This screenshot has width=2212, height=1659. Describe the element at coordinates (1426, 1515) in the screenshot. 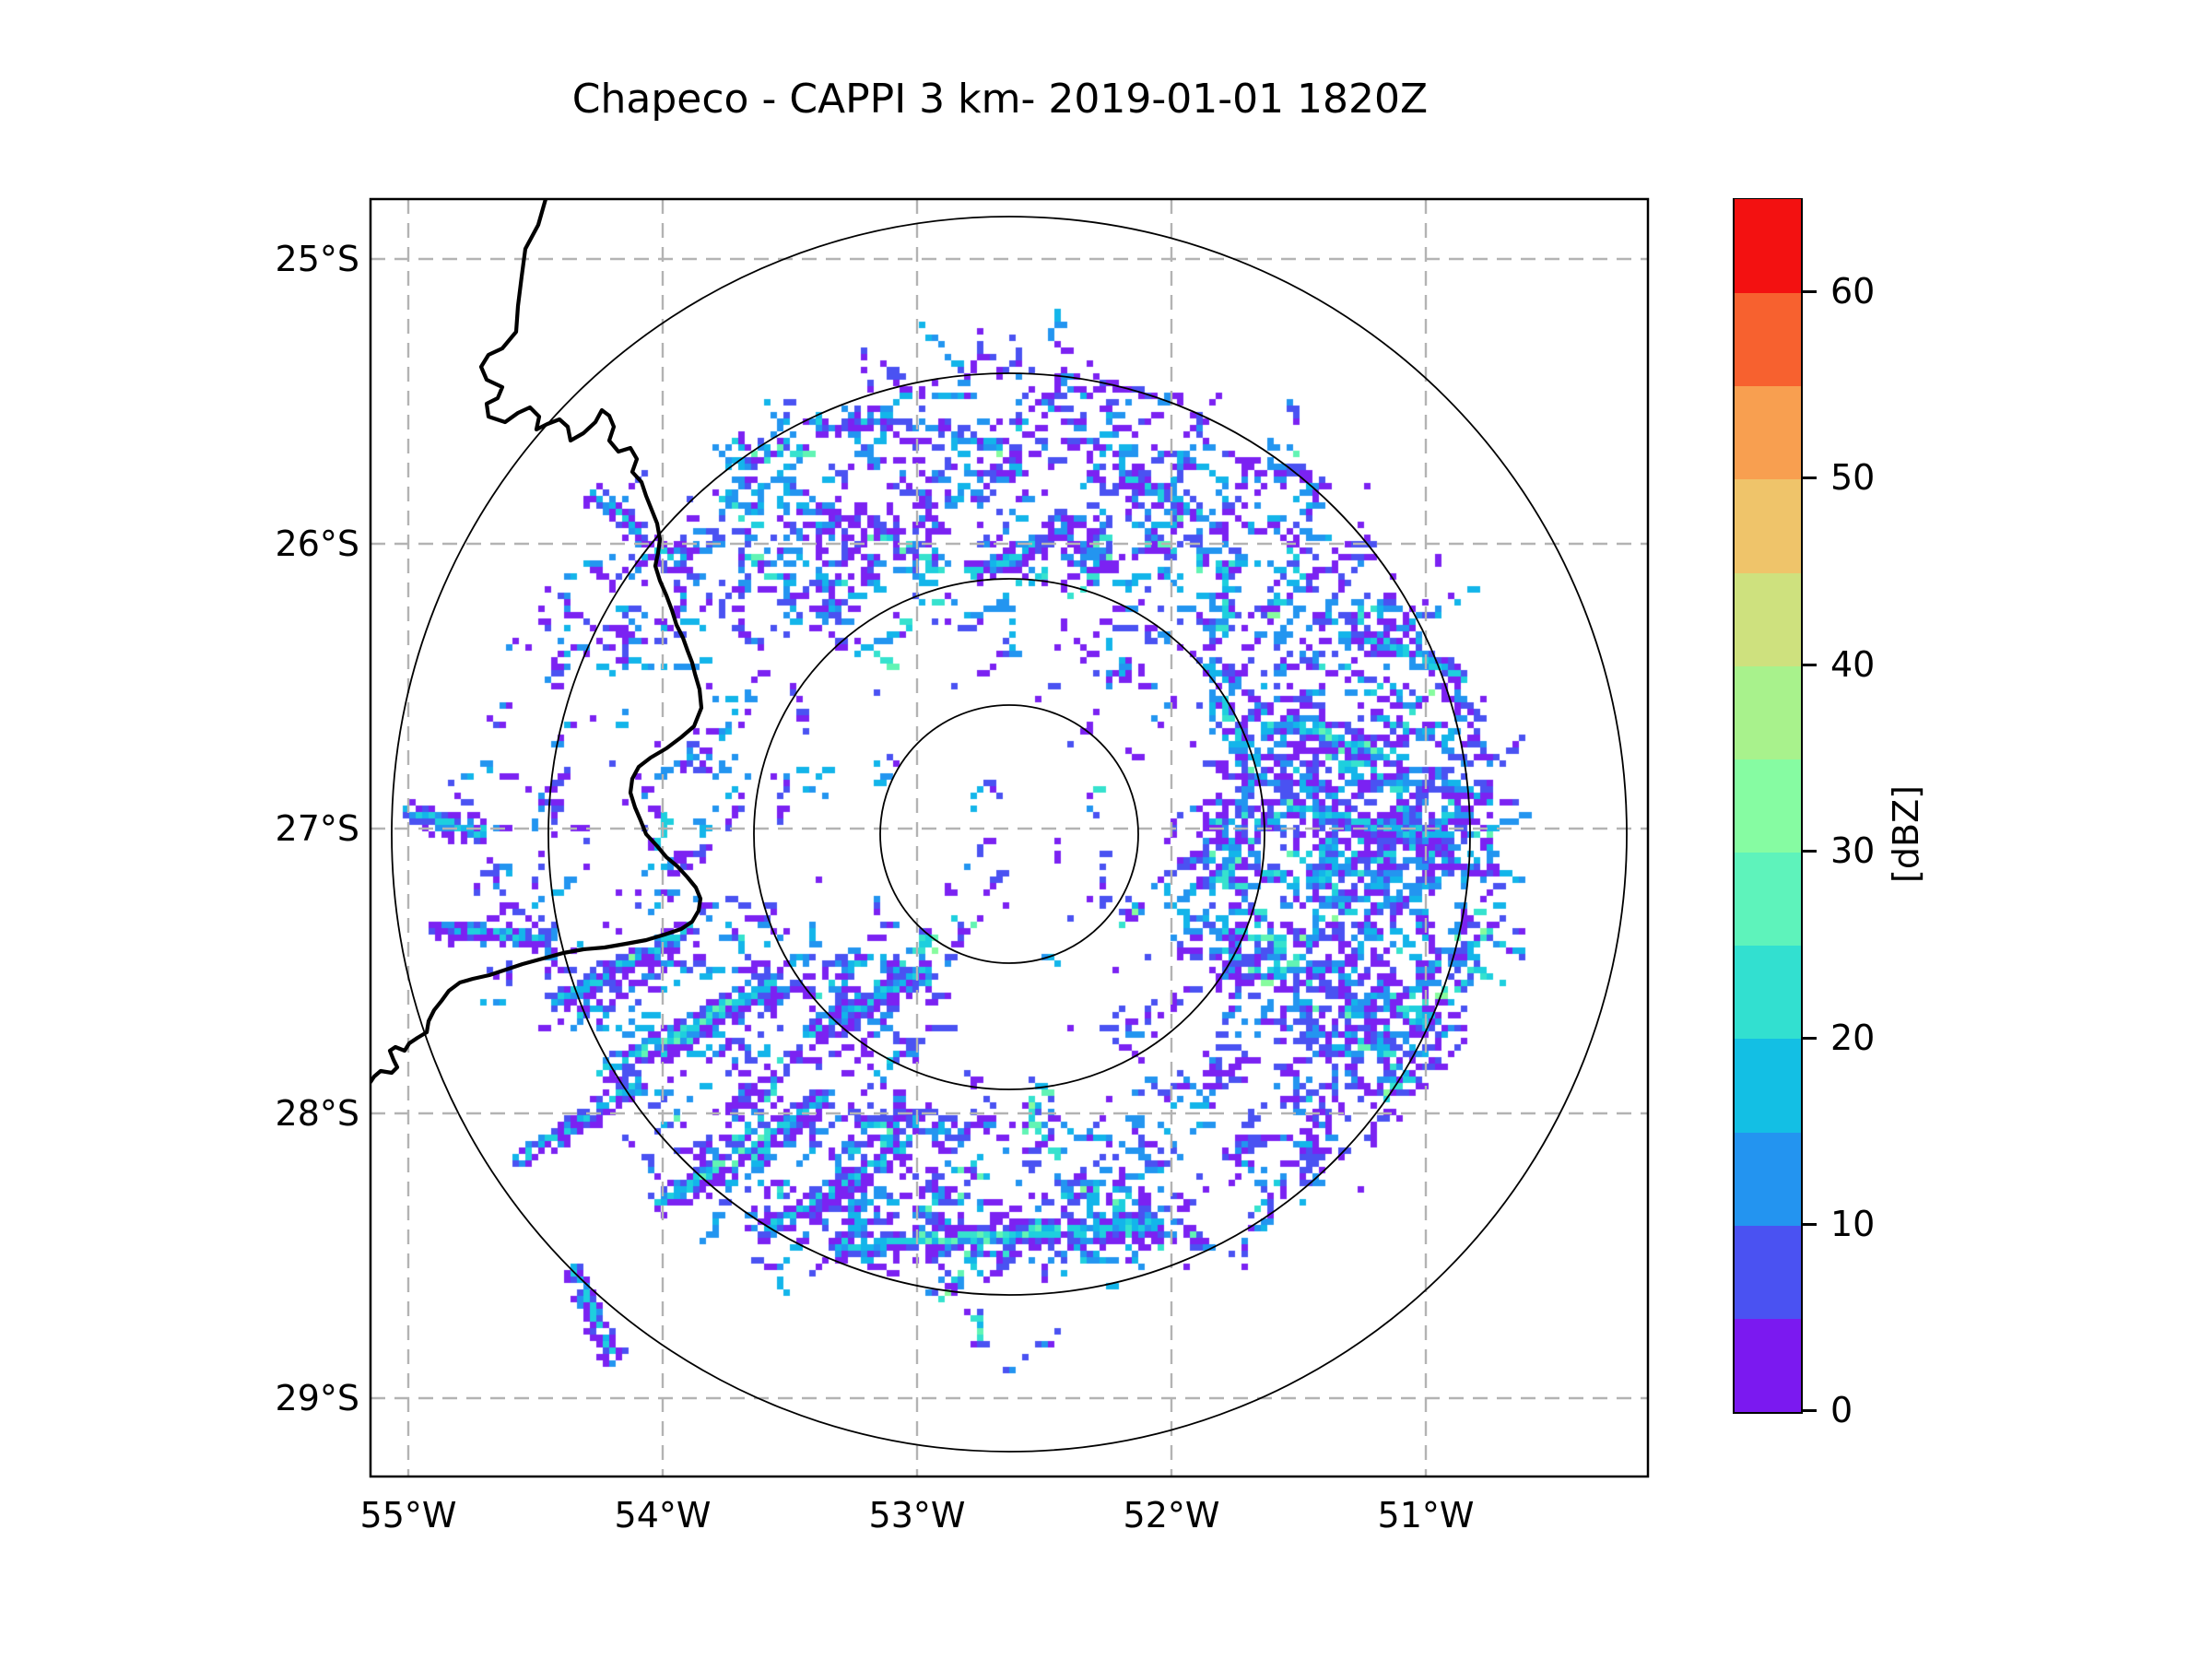

I see `lon-tick-51w: 51°W` at that location.